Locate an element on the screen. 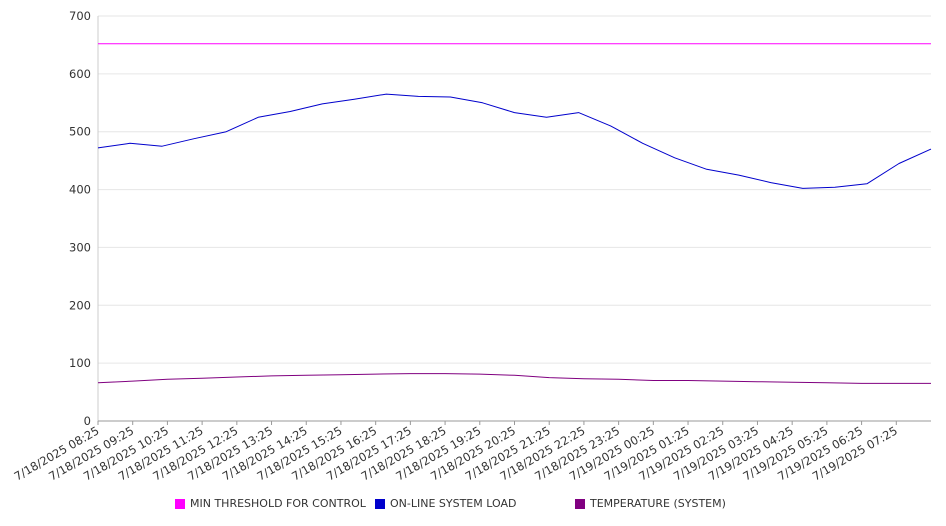 The image size is (946, 526). y-axis-ticks: 0 100 200 300 400 500 600 700 is located at coordinates (80, 218).